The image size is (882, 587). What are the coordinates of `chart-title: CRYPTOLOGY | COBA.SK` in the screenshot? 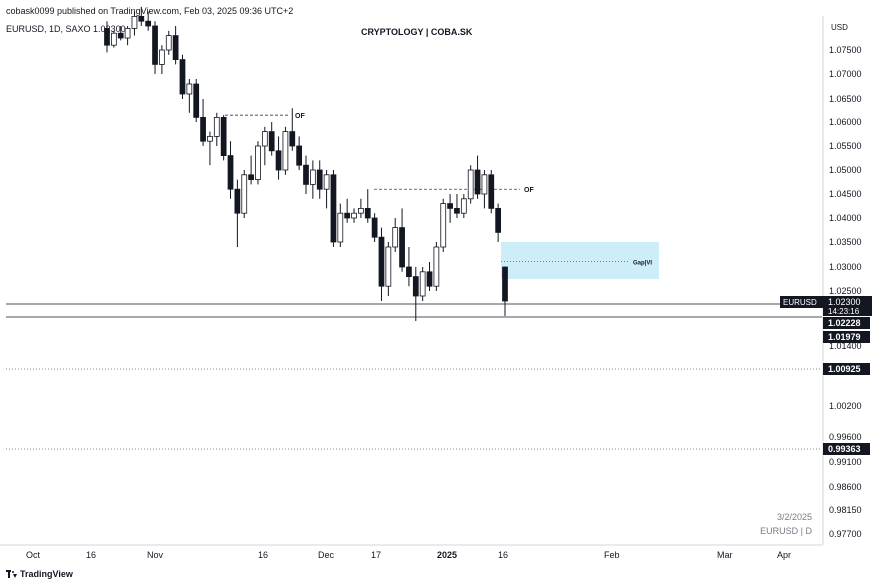 It's located at (417, 32).